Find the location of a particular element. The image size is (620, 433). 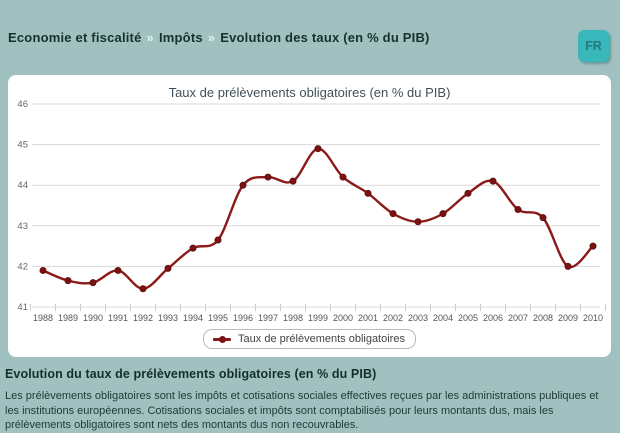

x-tick-label: 1997 is located at coordinates (268, 318).